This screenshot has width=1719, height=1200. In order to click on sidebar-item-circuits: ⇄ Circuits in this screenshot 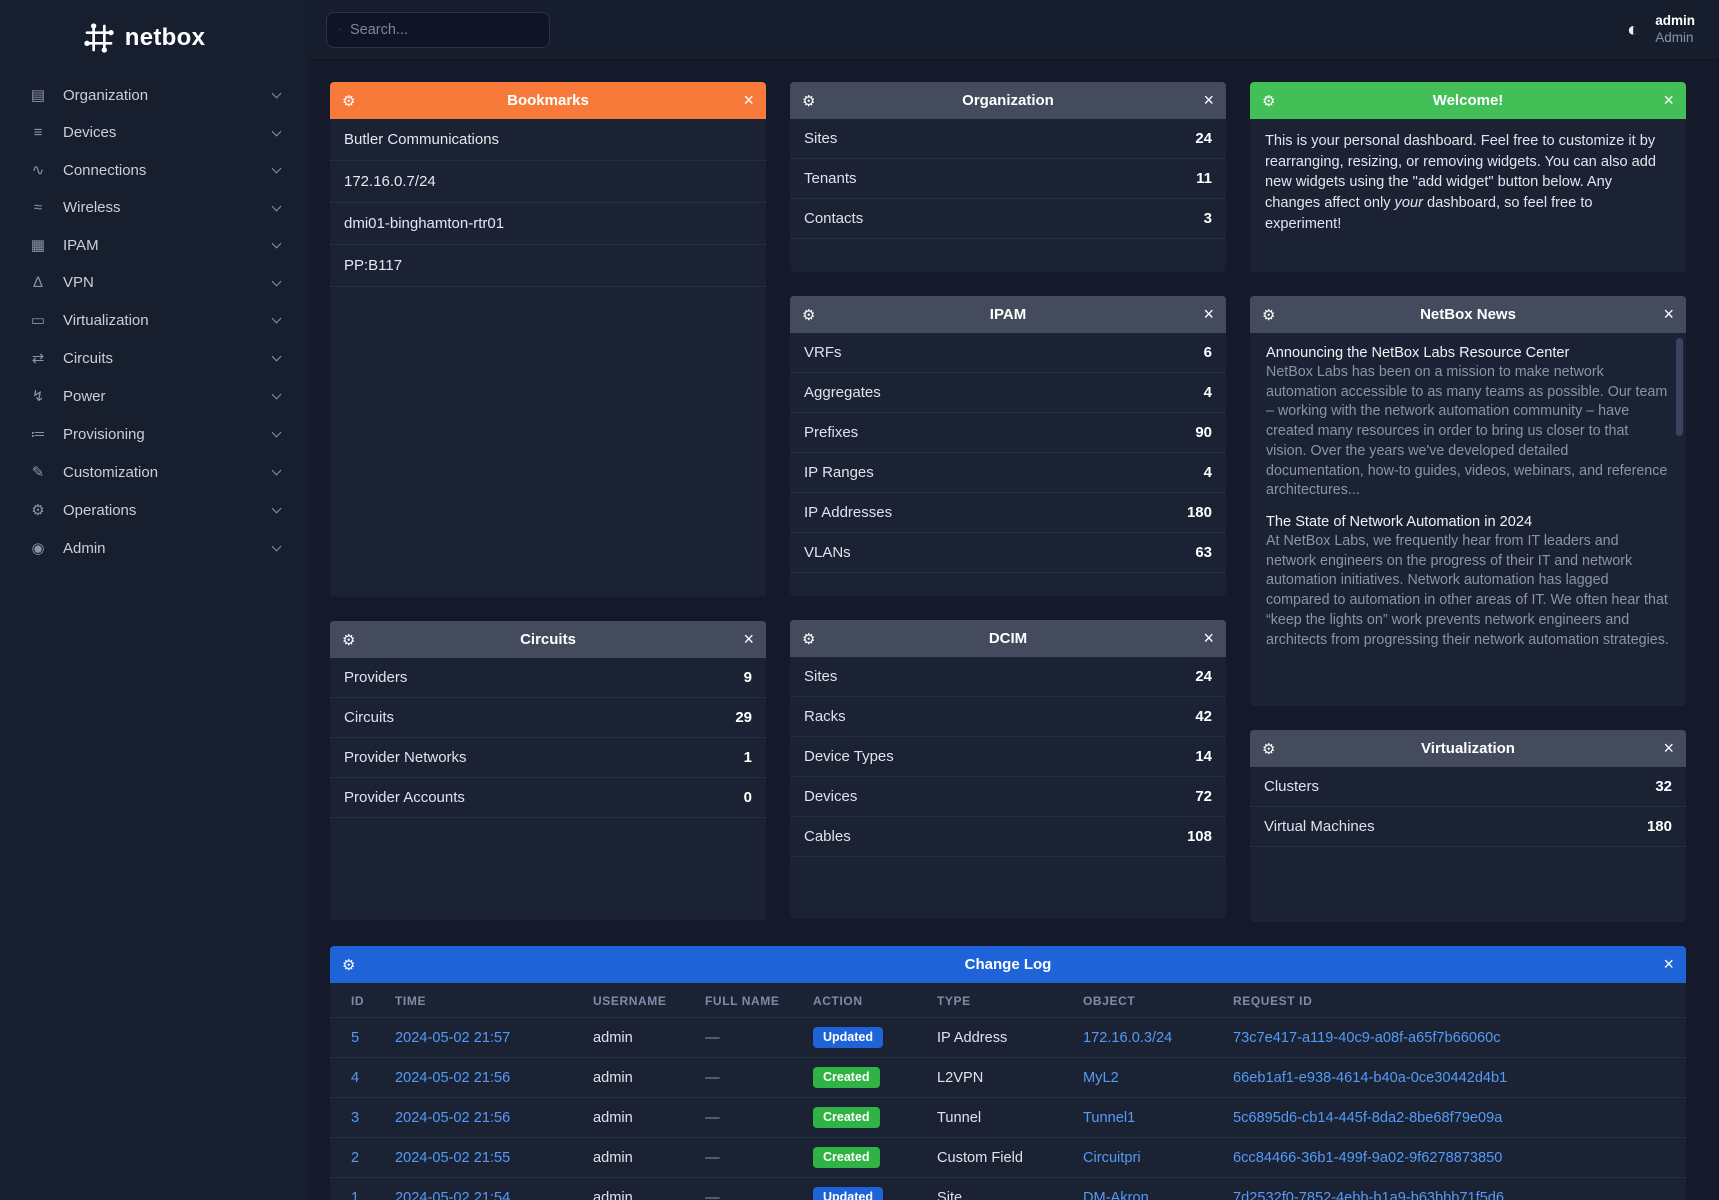, I will do `click(154, 358)`.